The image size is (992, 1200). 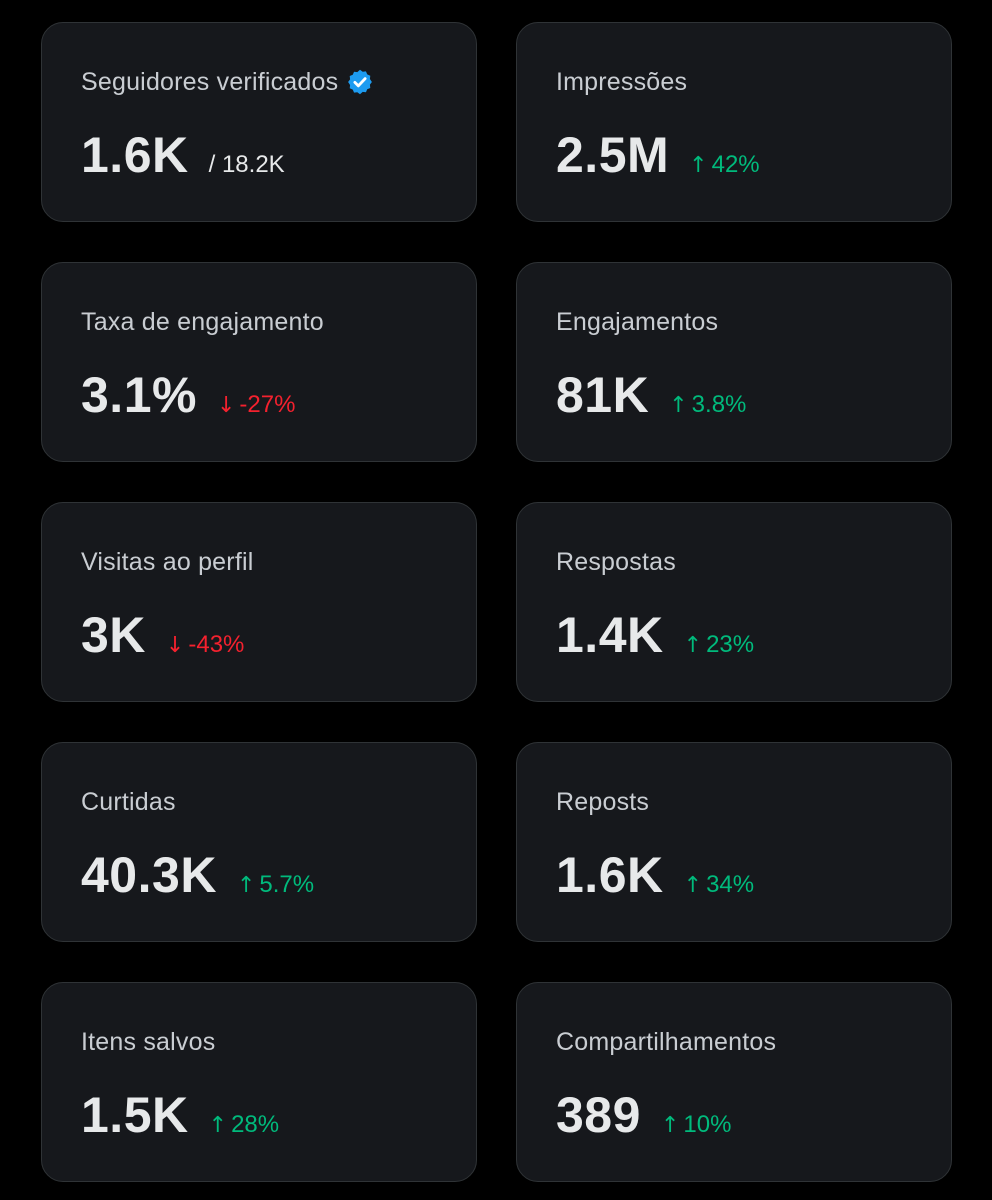 I want to click on metric-card-engagements: Engajamentos 81K ↑ 3.8%, so click(x=734, y=362).